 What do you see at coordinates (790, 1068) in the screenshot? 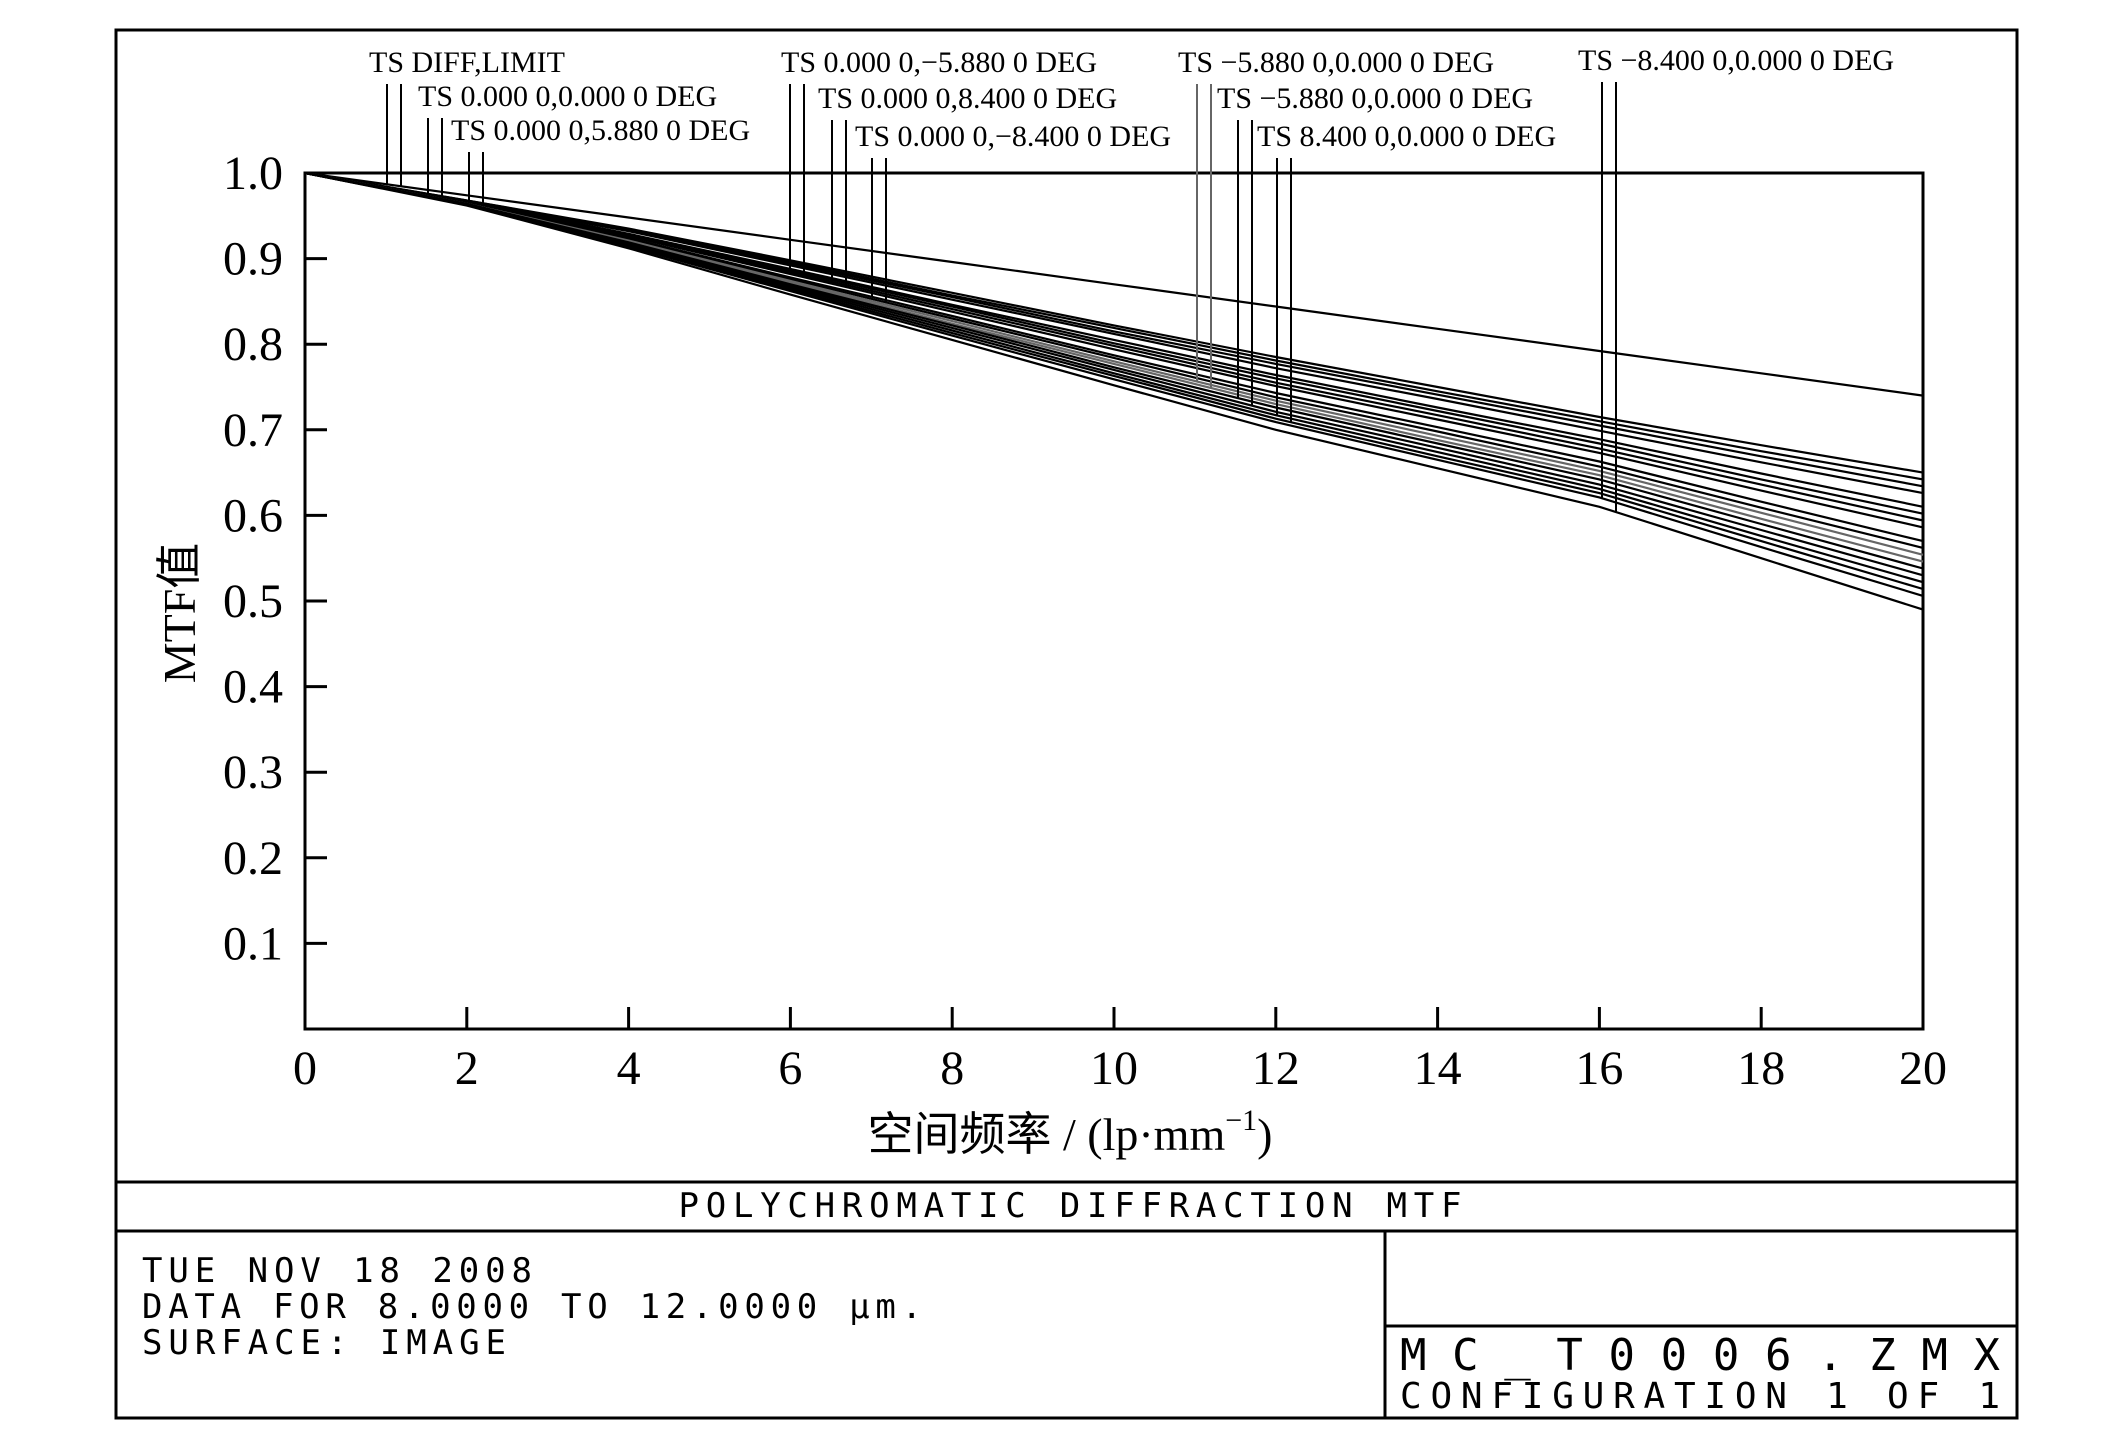
I see `x-tick-label: 6` at bounding box center [790, 1068].